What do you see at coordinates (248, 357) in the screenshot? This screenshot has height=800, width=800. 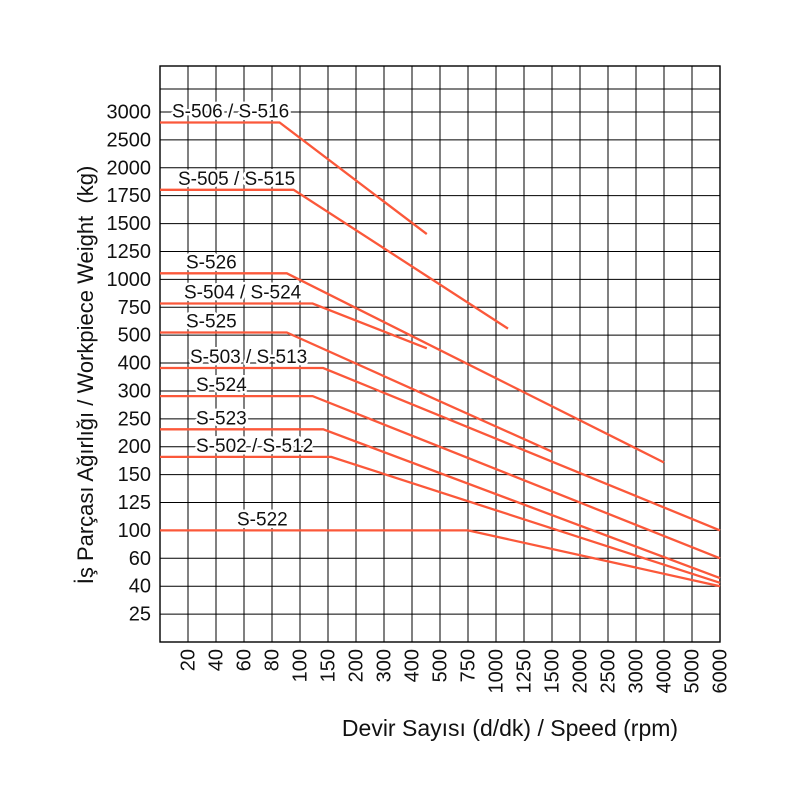 I see `series-label-s-503-s-513: S-503 / S-513` at bounding box center [248, 357].